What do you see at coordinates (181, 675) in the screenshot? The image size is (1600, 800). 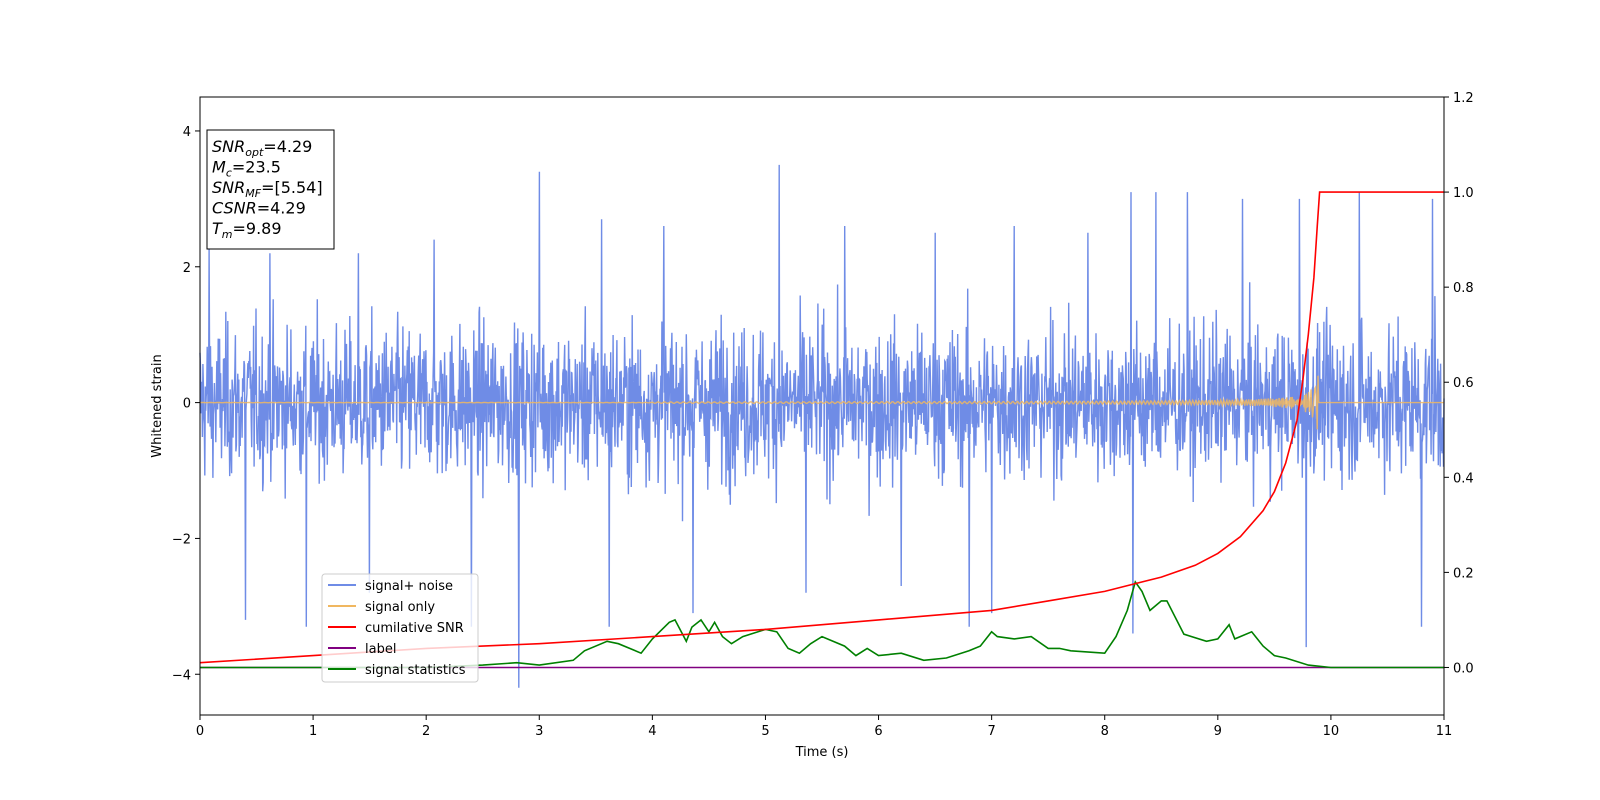 I see `y-tick-label: −4` at bounding box center [181, 675].